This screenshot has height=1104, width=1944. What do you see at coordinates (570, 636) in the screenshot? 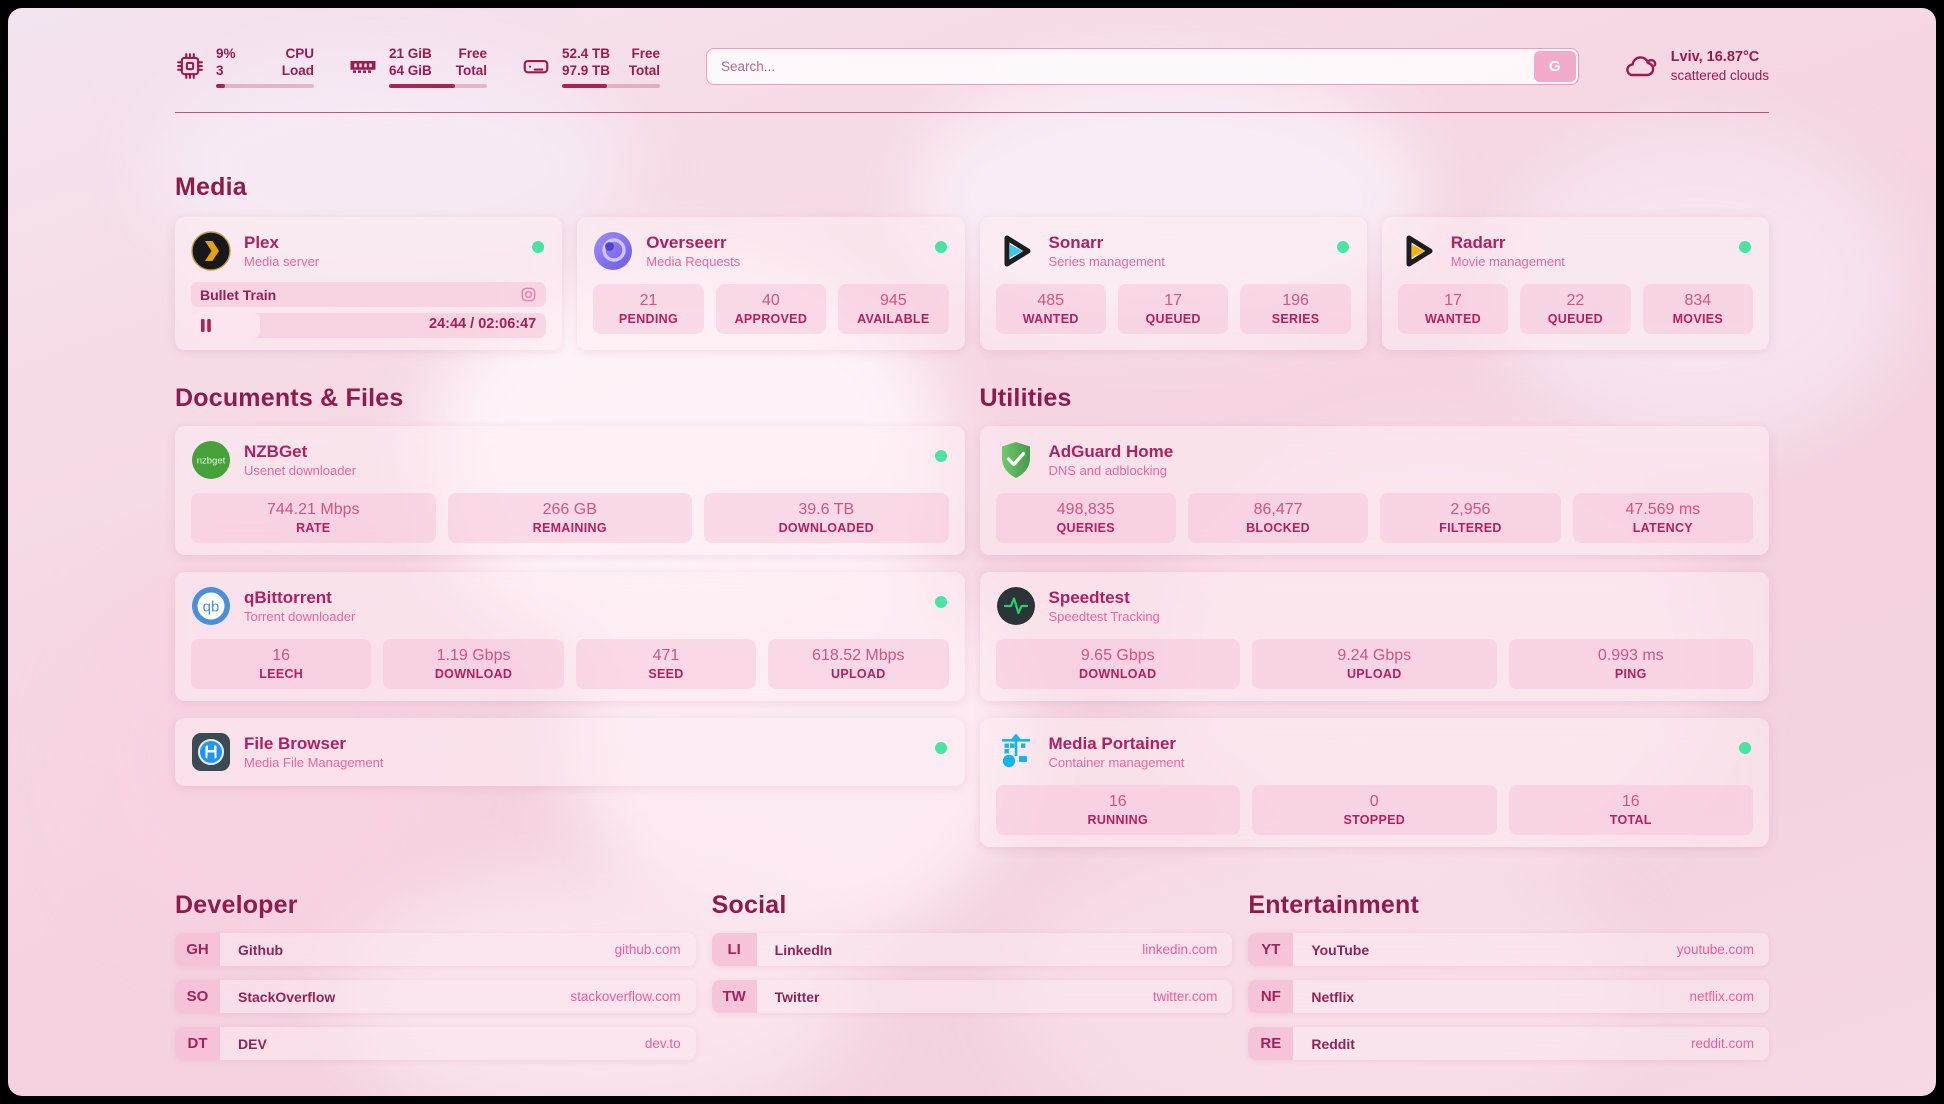
I see `app-card-qbittorrent: qb qBittorrent Torrent downloader 16` at bounding box center [570, 636].